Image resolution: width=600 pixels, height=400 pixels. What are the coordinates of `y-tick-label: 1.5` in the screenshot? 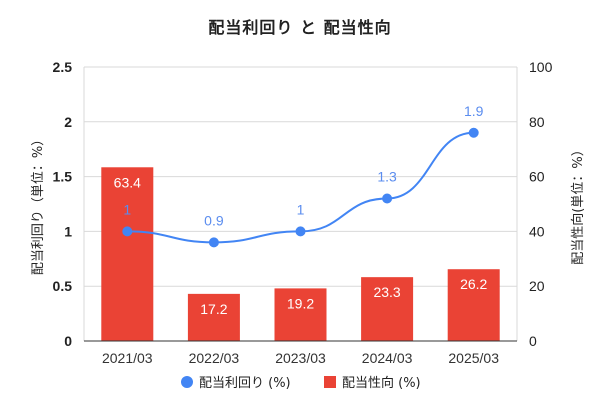 It's located at (63, 177).